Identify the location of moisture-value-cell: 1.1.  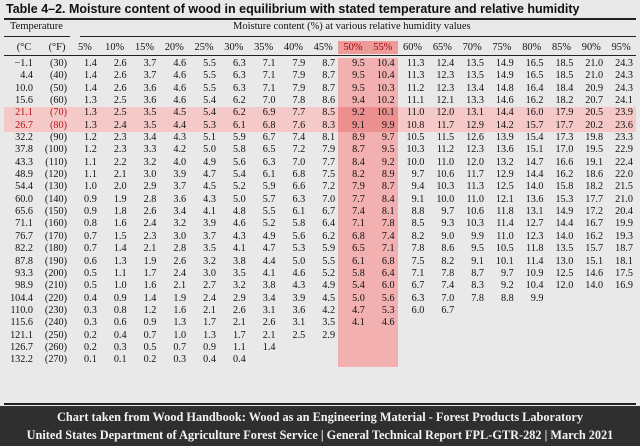
(90, 175).